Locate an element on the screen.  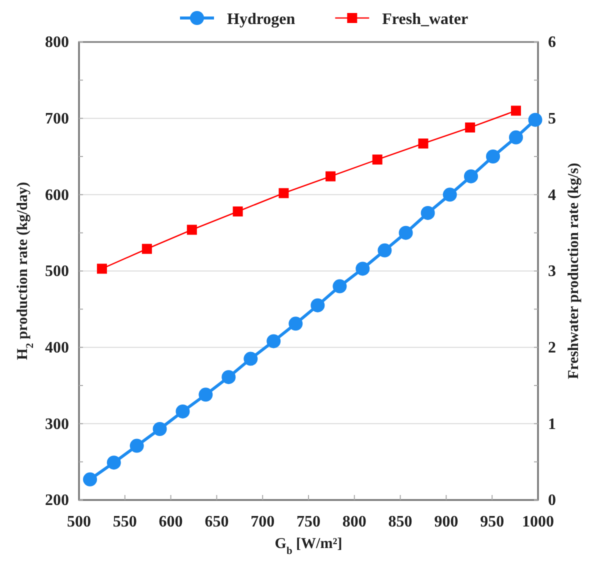
x-tick-label: 550 is located at coordinates (124, 521).